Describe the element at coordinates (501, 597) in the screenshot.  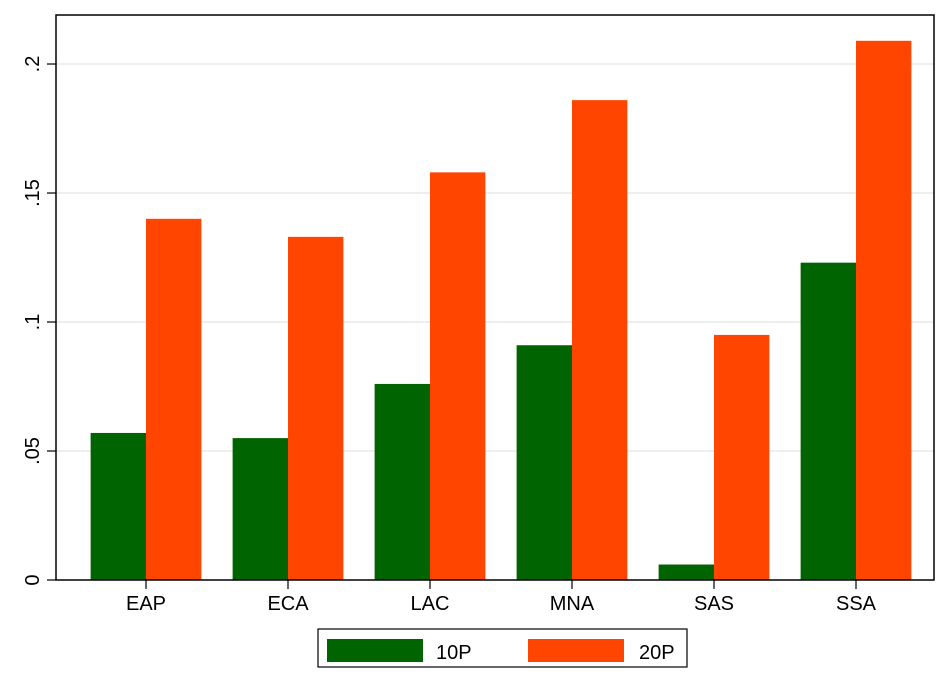
I see `x-axis-ticks: EAP ECA LAC MNA SAS SSA` at that location.